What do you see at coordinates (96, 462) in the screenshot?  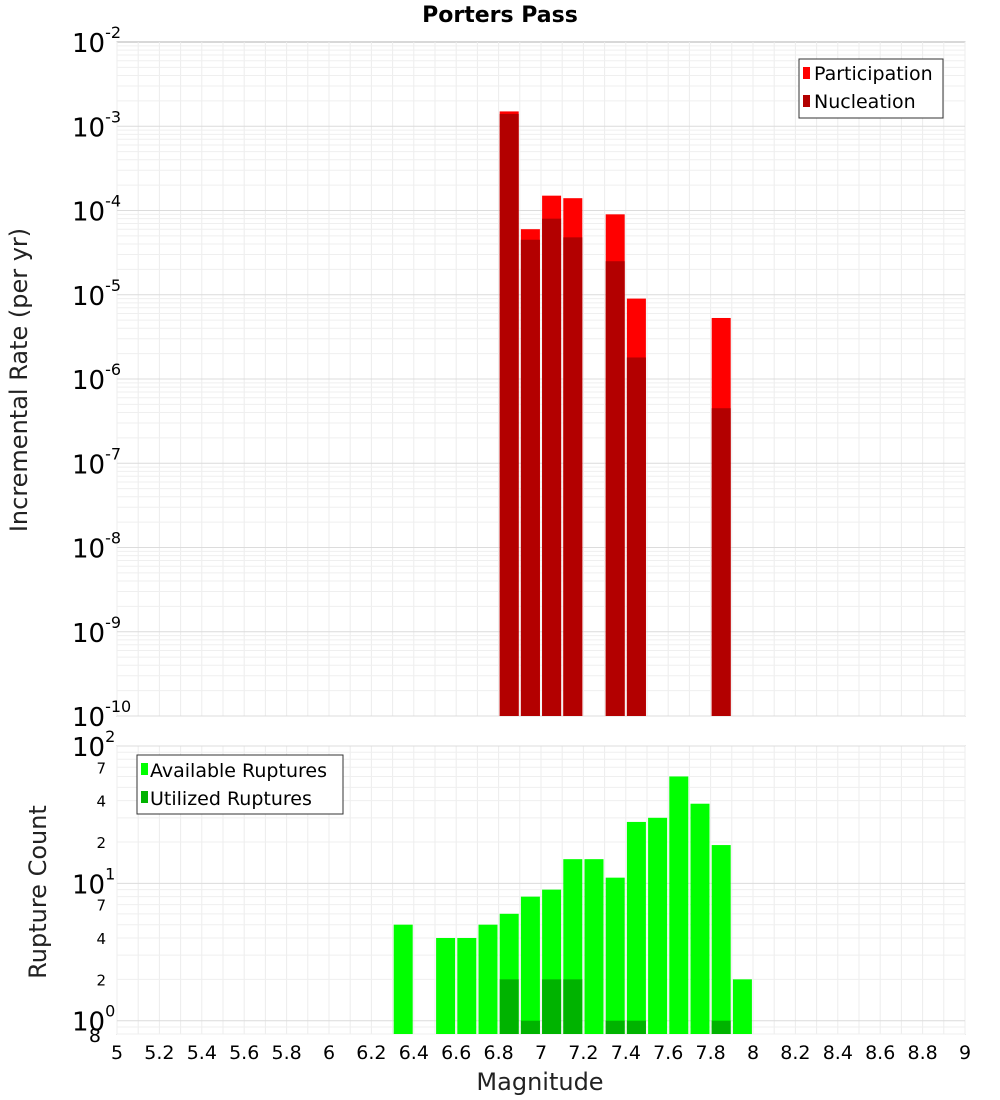 I see `y-tick-label: 10⁻⁷` at bounding box center [96, 462].